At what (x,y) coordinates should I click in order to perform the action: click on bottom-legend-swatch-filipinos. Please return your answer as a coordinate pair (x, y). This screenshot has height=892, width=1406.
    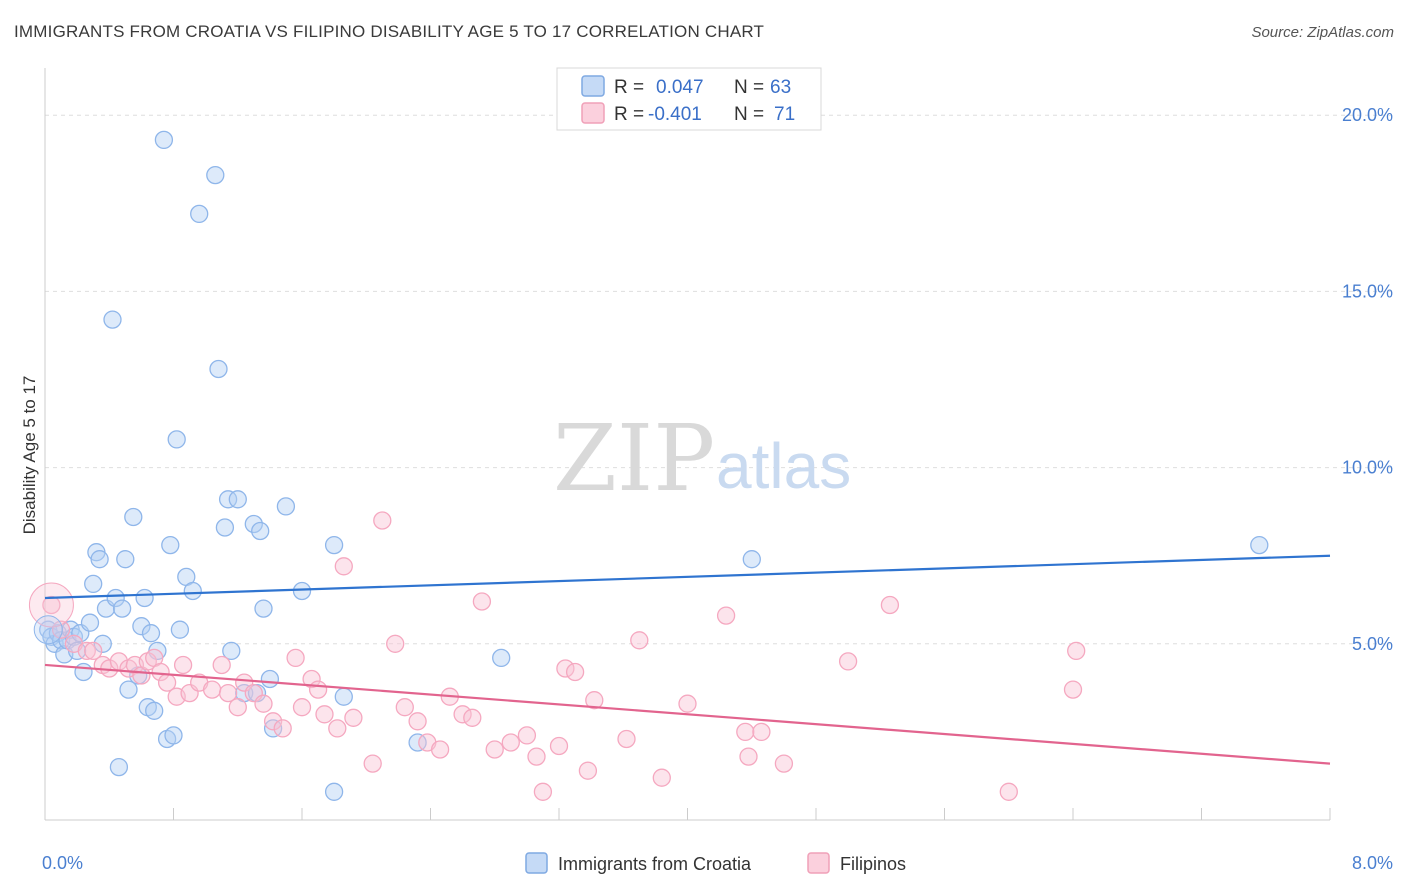
    Looking at the image, I should click on (818, 863).